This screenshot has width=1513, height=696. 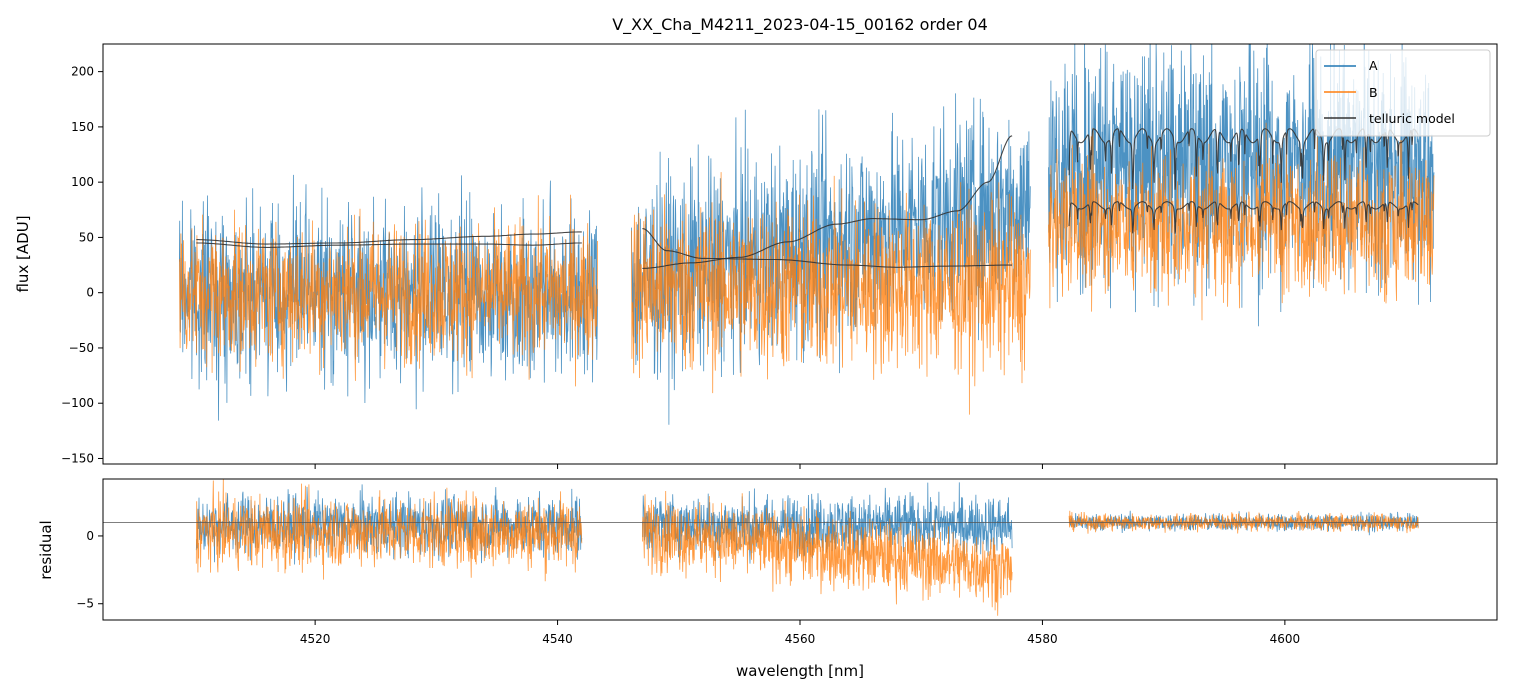 I want to click on x-tick-label: 4520, so click(x=315, y=639).